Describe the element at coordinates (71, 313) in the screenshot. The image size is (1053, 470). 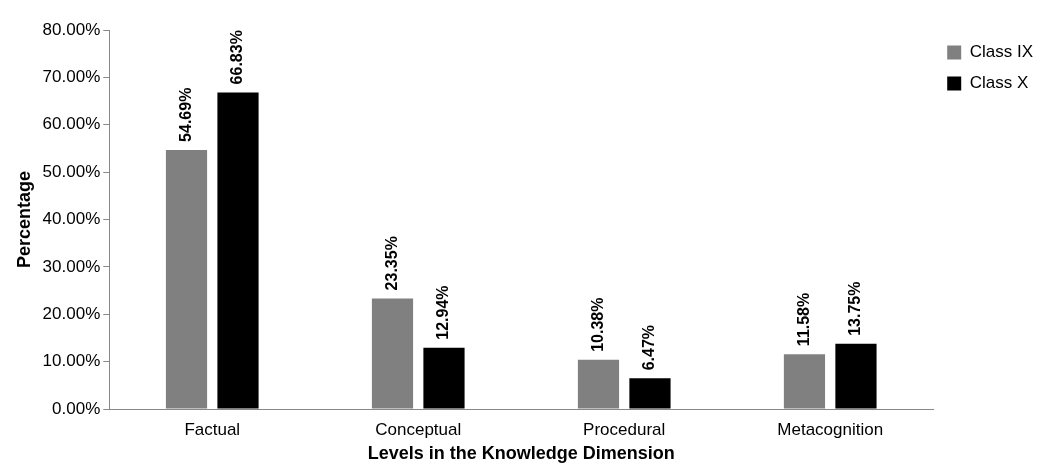
I see `y-tick-label: 20.00%` at that location.